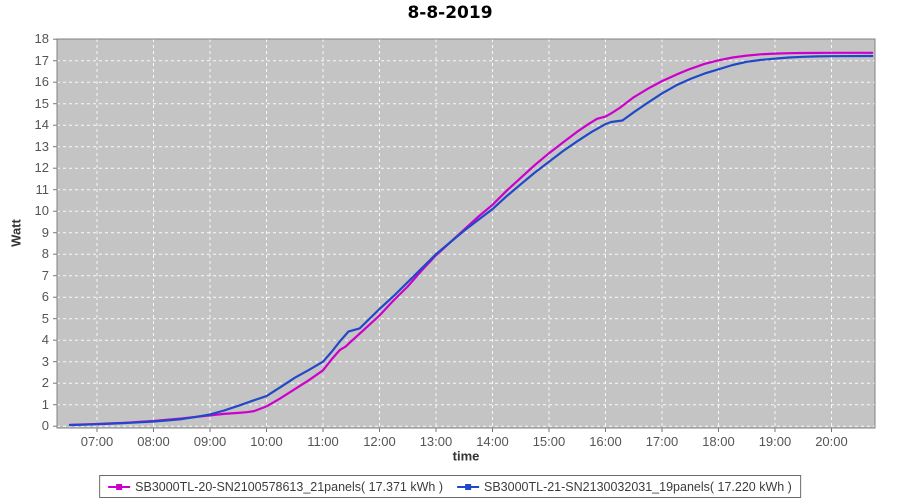  What do you see at coordinates (266, 441) in the screenshot?
I see `x-tick-label: 10:00` at bounding box center [266, 441].